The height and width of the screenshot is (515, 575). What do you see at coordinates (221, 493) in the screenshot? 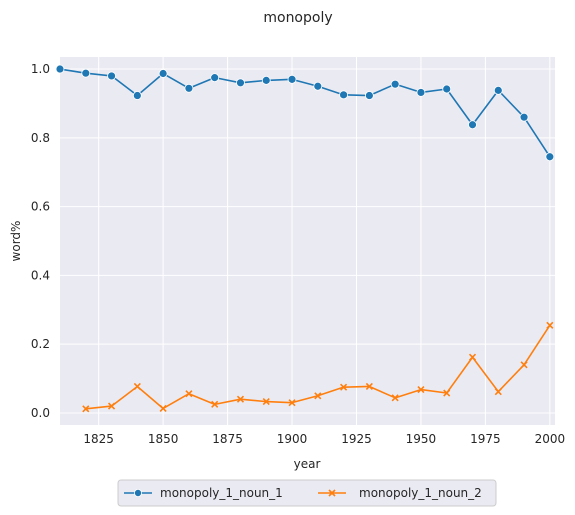
I see `legend-label-series-1: monopoly_1_noun_1` at bounding box center [221, 493].